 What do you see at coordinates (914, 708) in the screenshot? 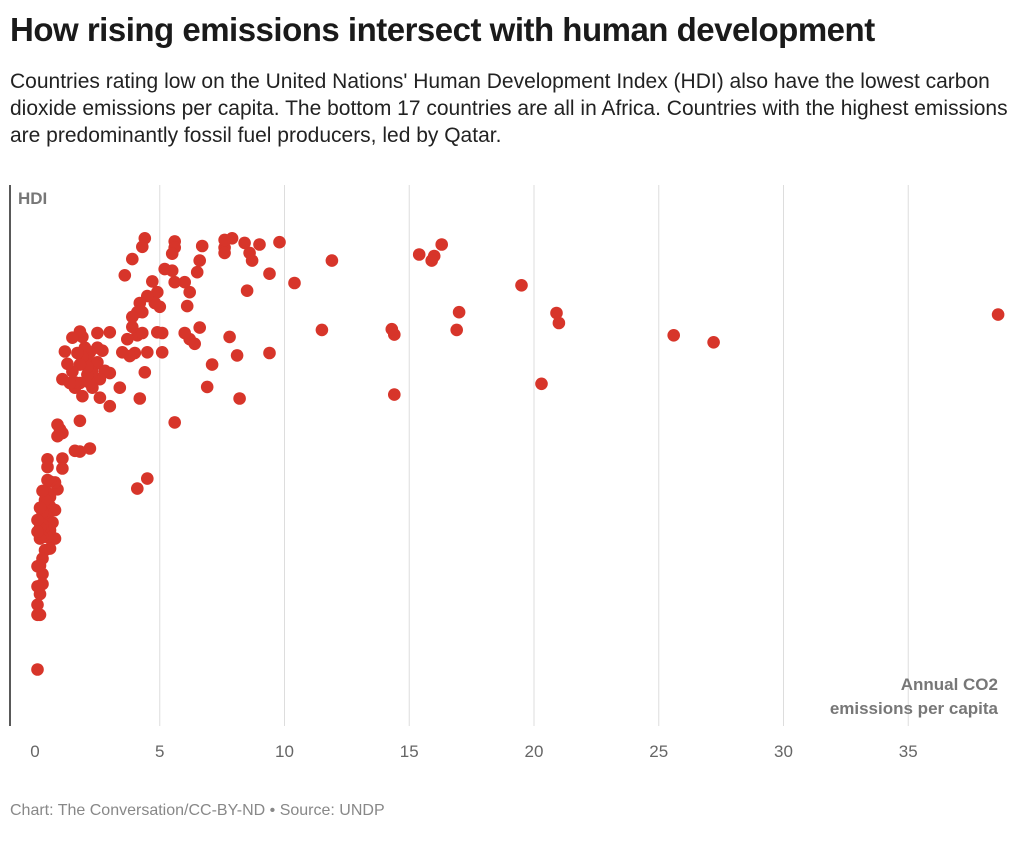
I see `x-axis-title-line-2: emissions per capita` at bounding box center [914, 708].